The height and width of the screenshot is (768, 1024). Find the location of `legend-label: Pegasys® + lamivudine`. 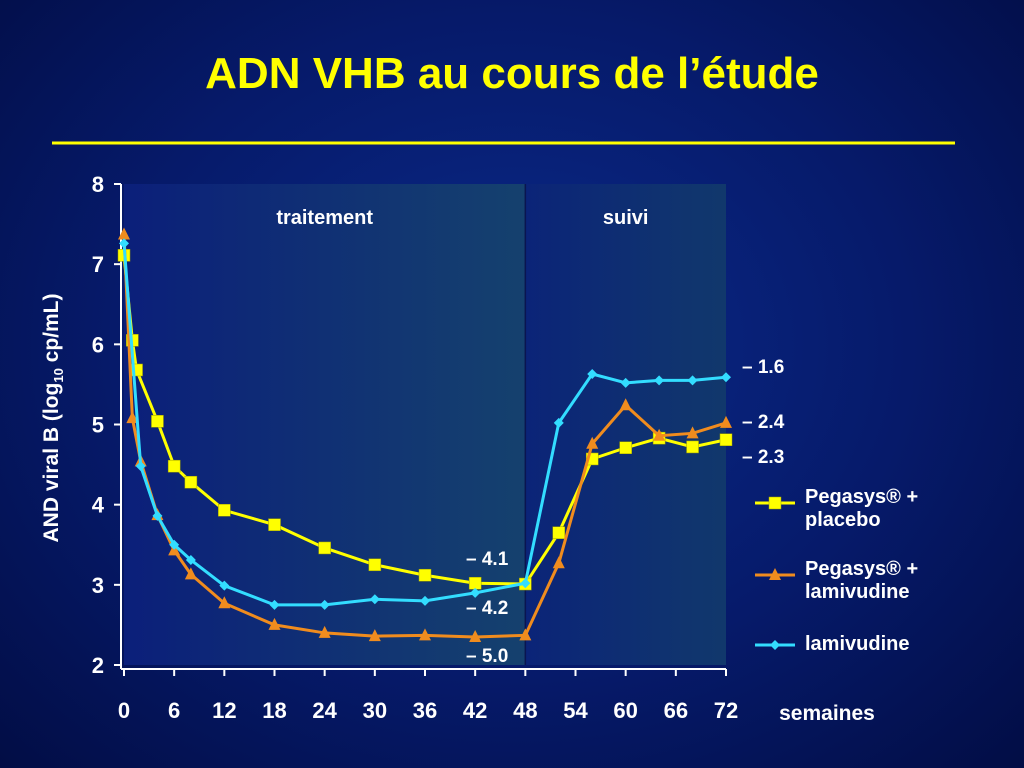

legend-label: Pegasys® + lamivudine is located at coordinates (862, 580).